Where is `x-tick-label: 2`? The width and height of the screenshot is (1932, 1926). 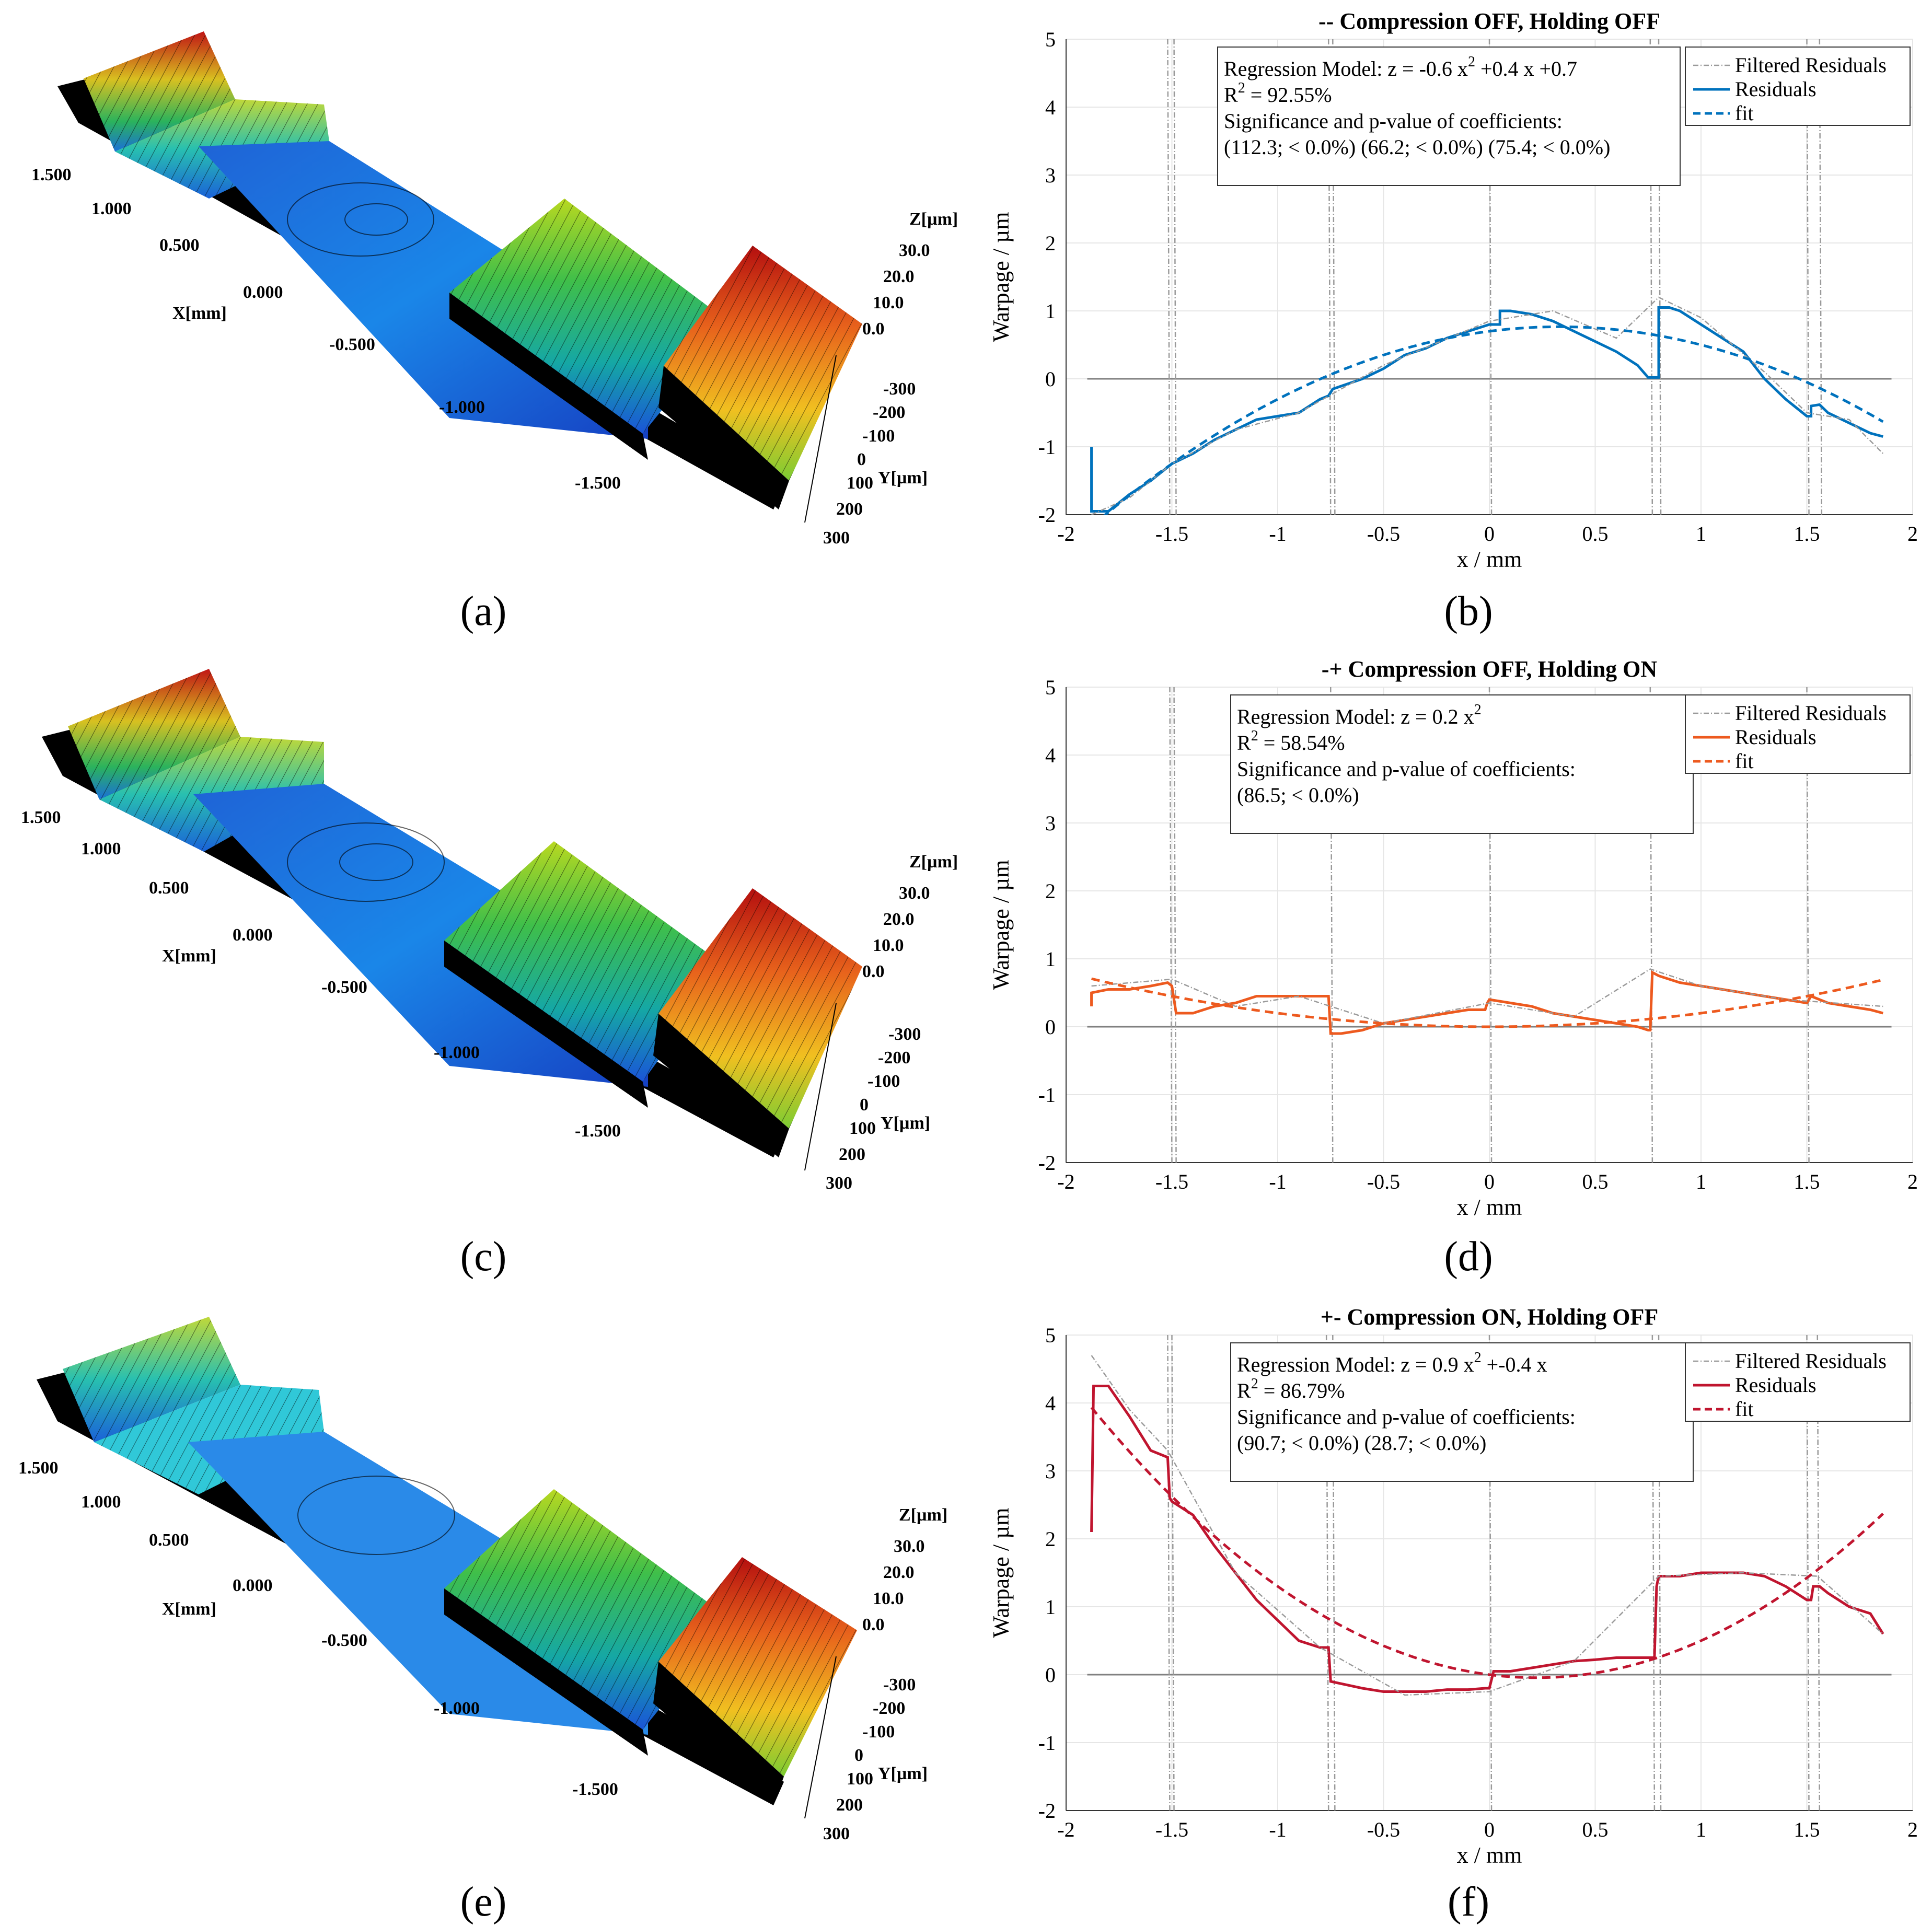 x-tick-label: 2 is located at coordinates (1912, 534).